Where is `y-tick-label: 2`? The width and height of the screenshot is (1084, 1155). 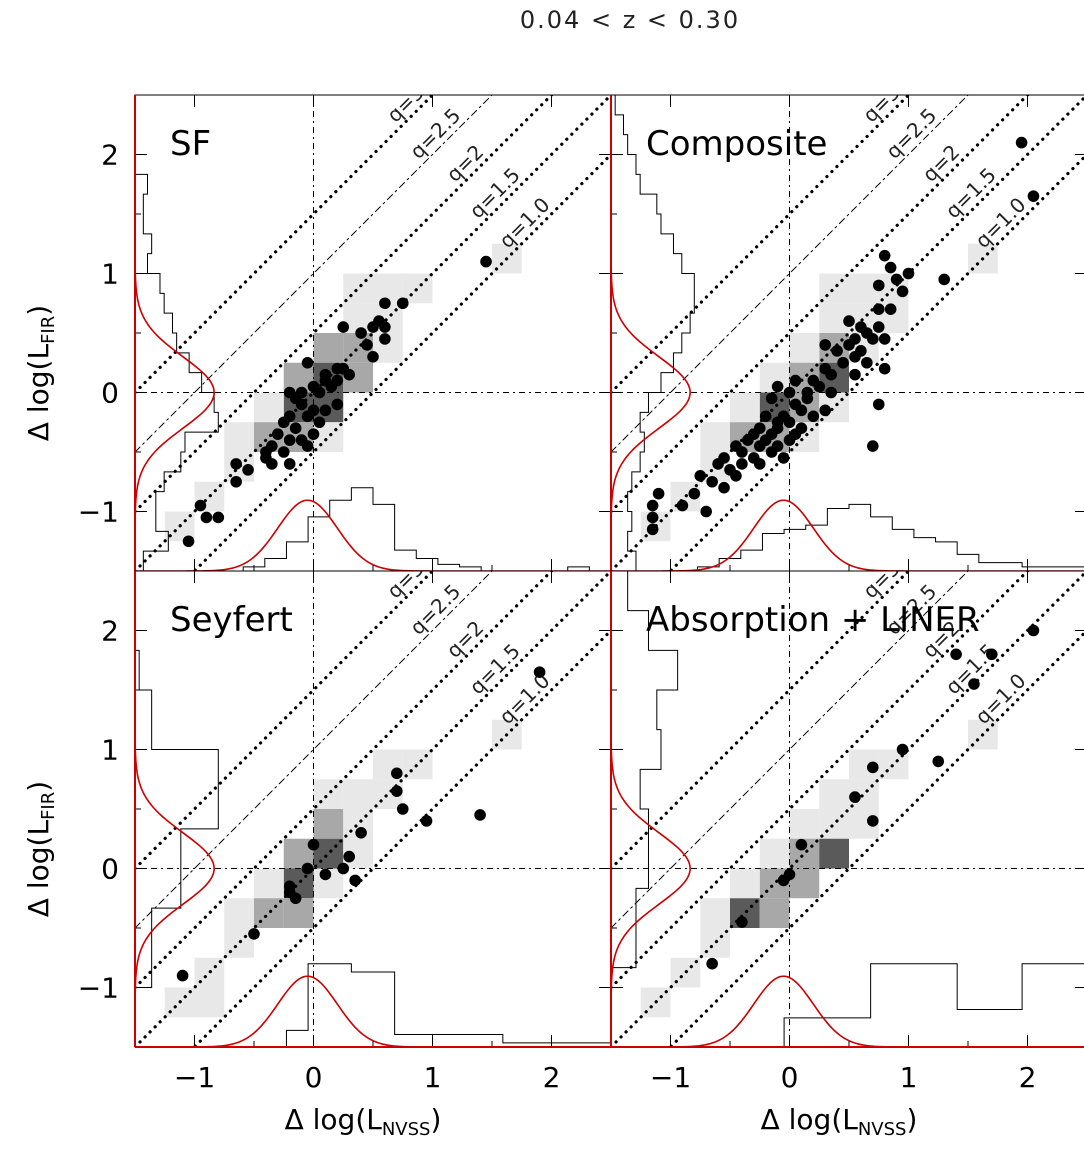
y-tick-label: 2 is located at coordinates (110, 155).